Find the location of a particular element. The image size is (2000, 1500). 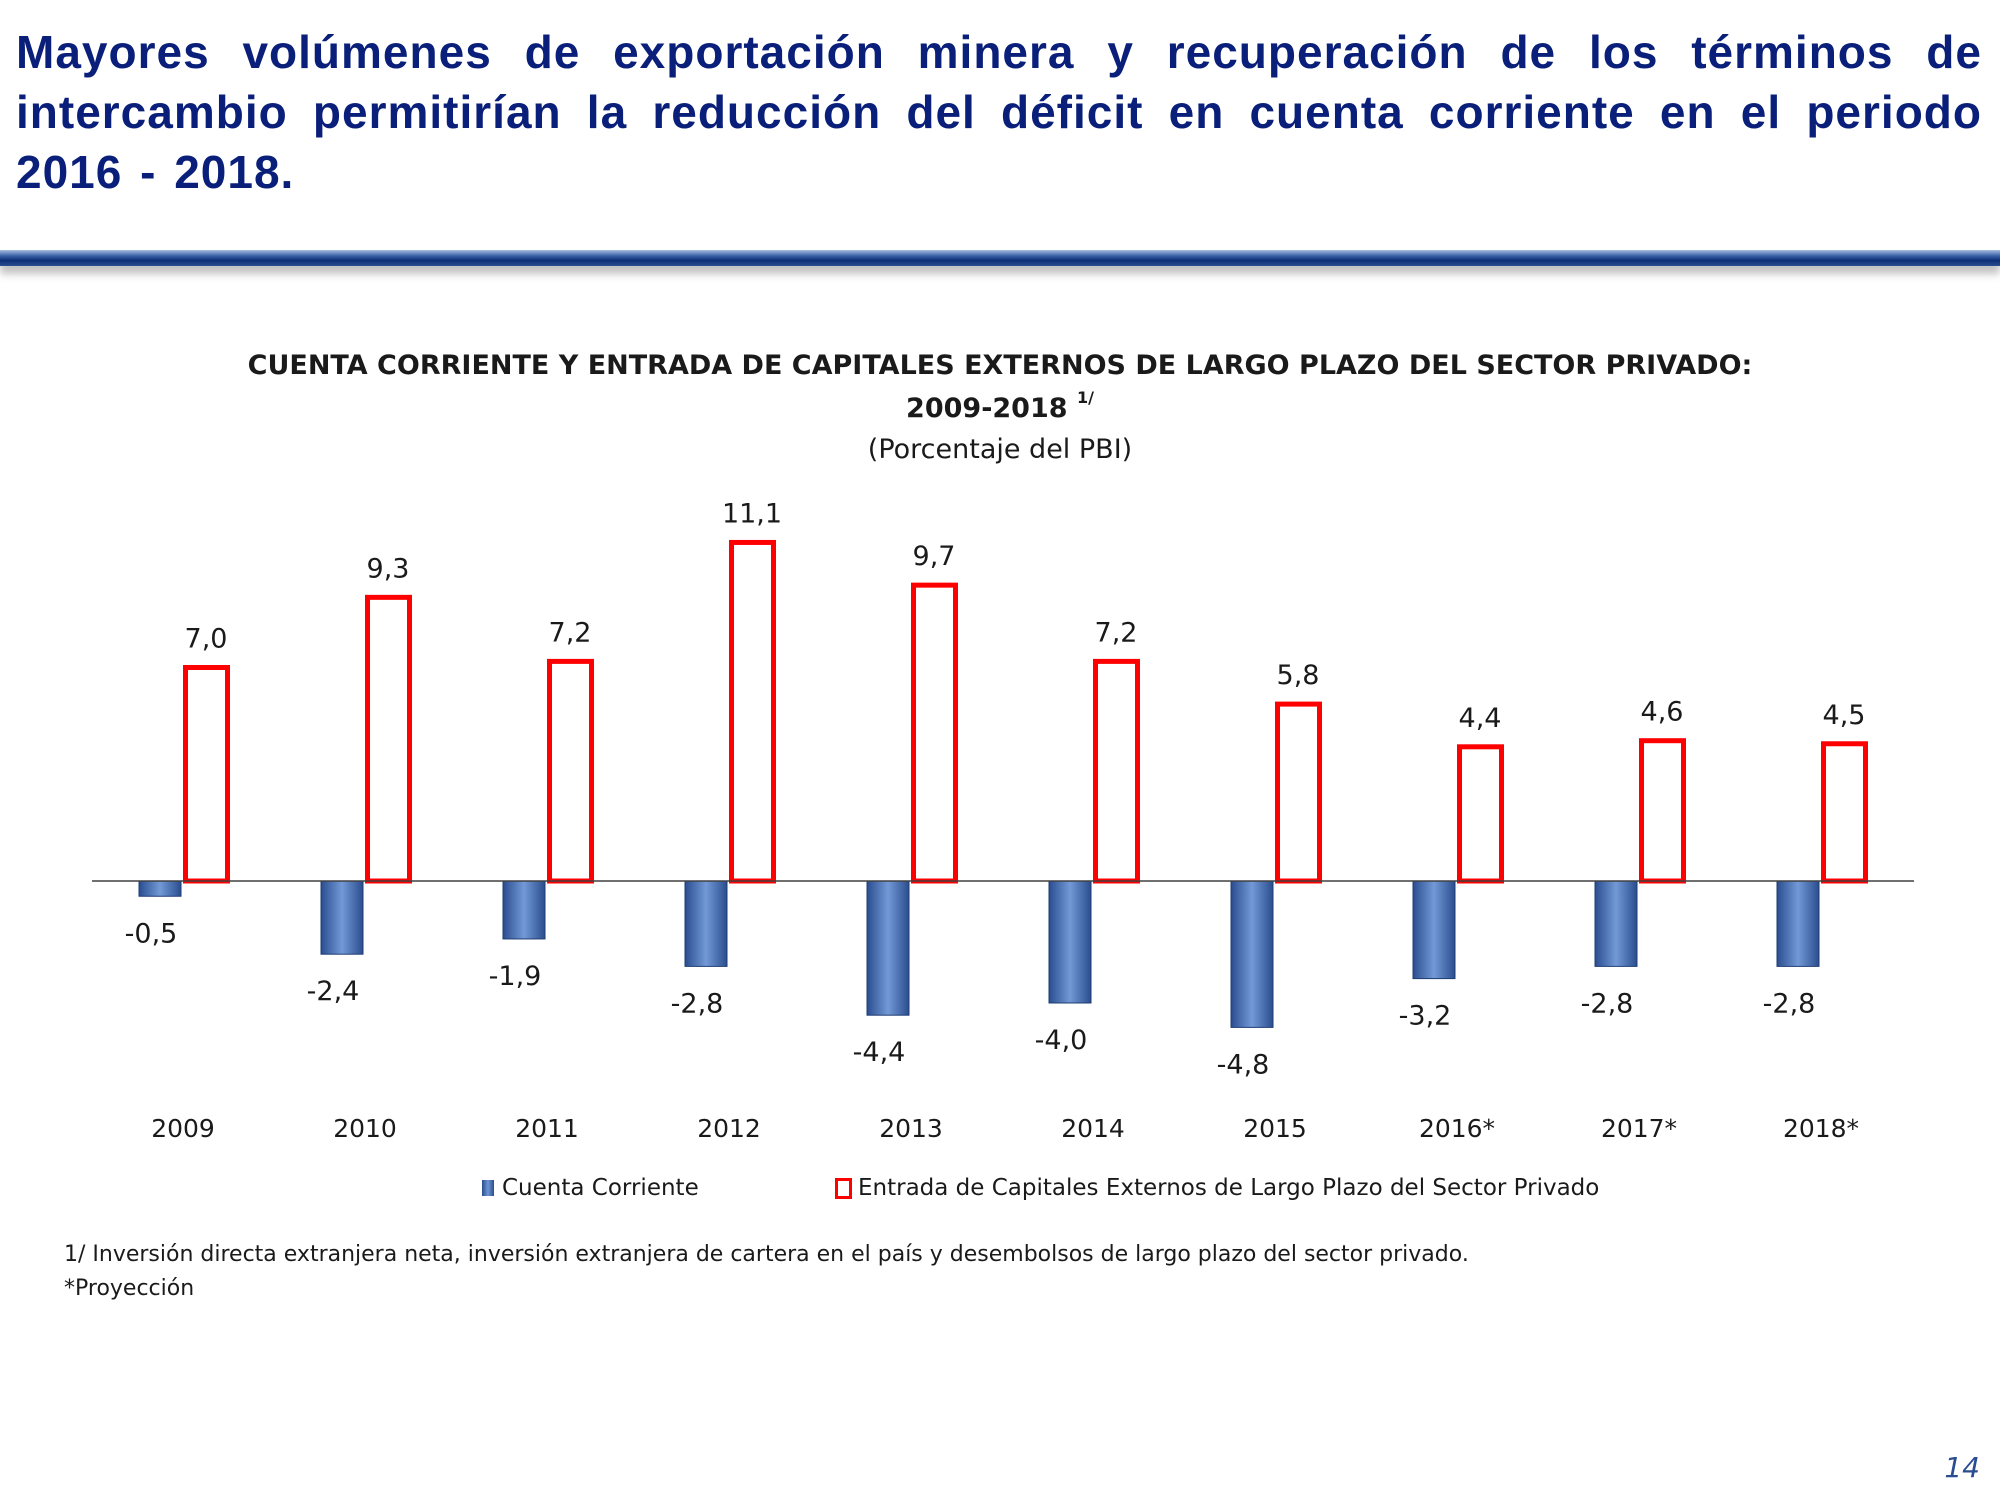

bar-entrada-capitales-2016-proj is located at coordinates (1480, 814).